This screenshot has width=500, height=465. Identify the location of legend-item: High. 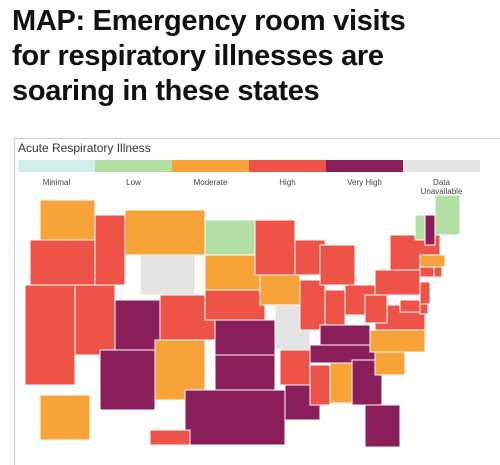
(287, 178).